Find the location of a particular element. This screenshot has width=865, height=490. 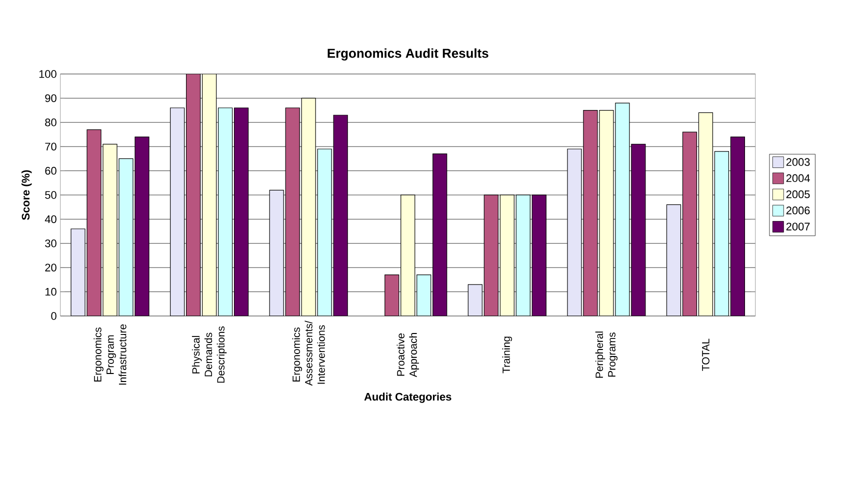

y-tick-label: 10 is located at coordinates (50, 292).